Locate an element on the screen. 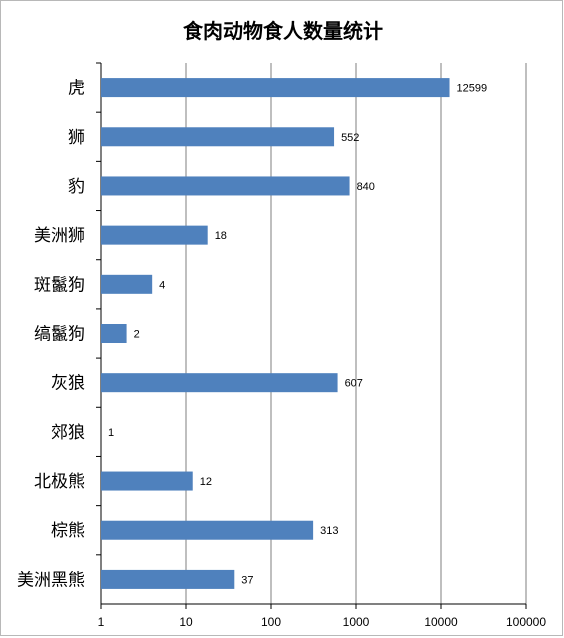 This screenshot has width=564, height=638. data-label: 37 is located at coordinates (247, 580).